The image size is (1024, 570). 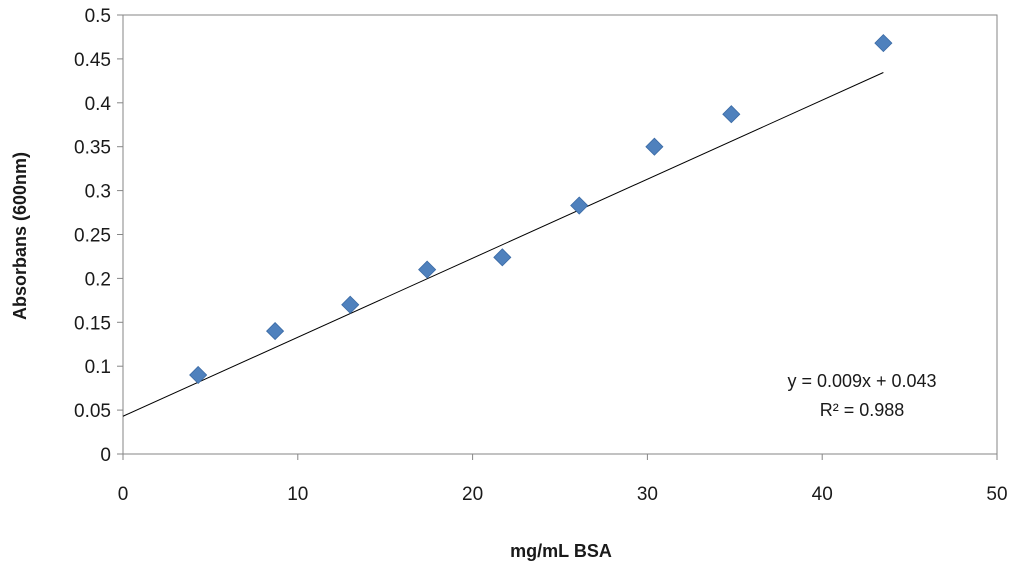 I want to click on x-tick-label: 0, so click(x=123, y=494).